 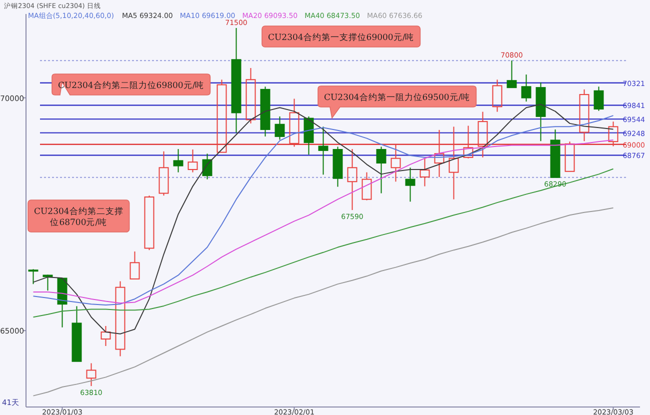 I want to click on annotation: CU2304合约第二支撑位68700元/吨, so click(x=79, y=217).